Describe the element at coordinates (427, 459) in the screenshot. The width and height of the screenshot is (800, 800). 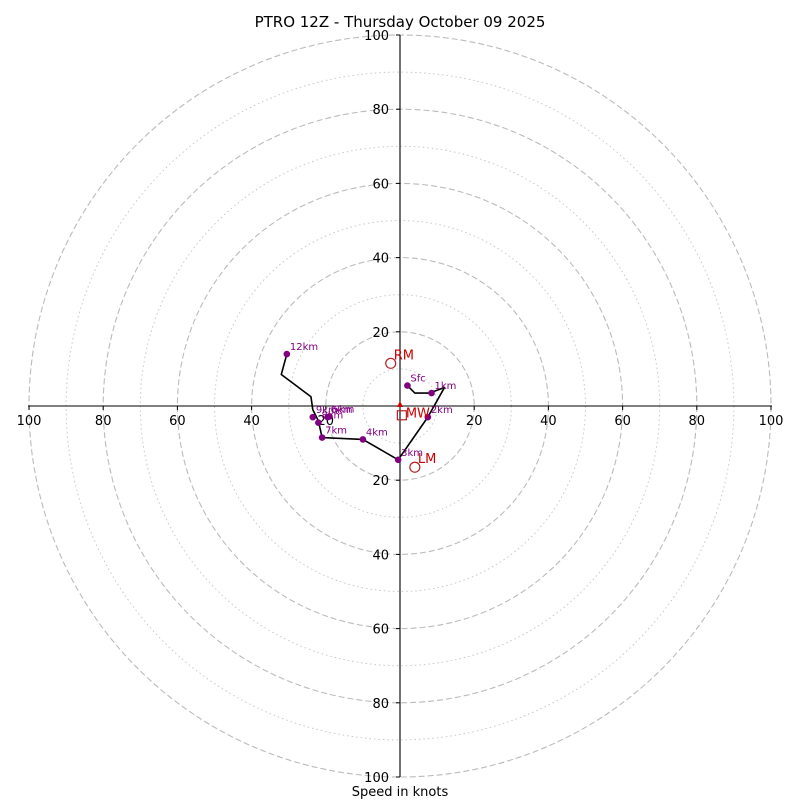
I see `storm-motion-label: LM` at that location.